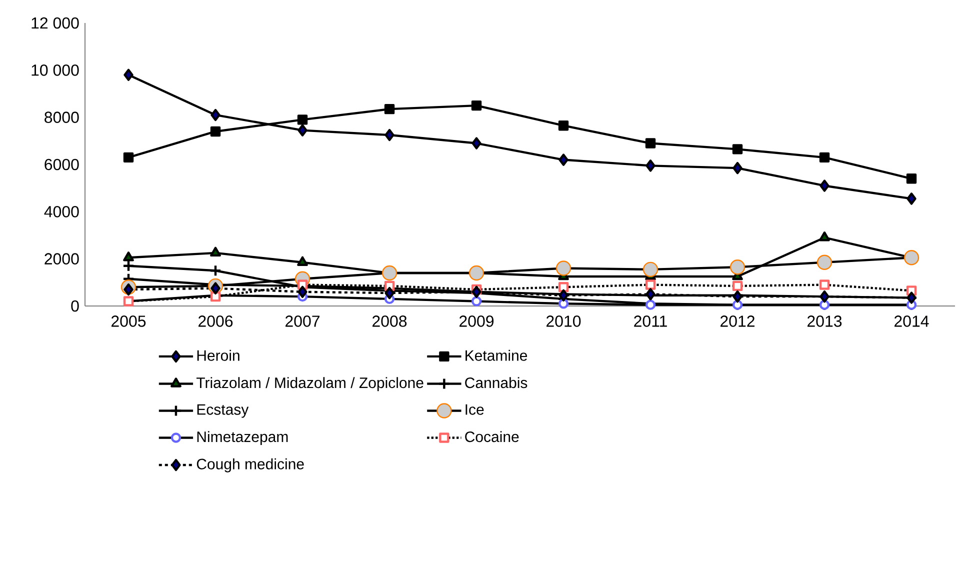  I want to click on legend-label: Ketamine, so click(497, 355).